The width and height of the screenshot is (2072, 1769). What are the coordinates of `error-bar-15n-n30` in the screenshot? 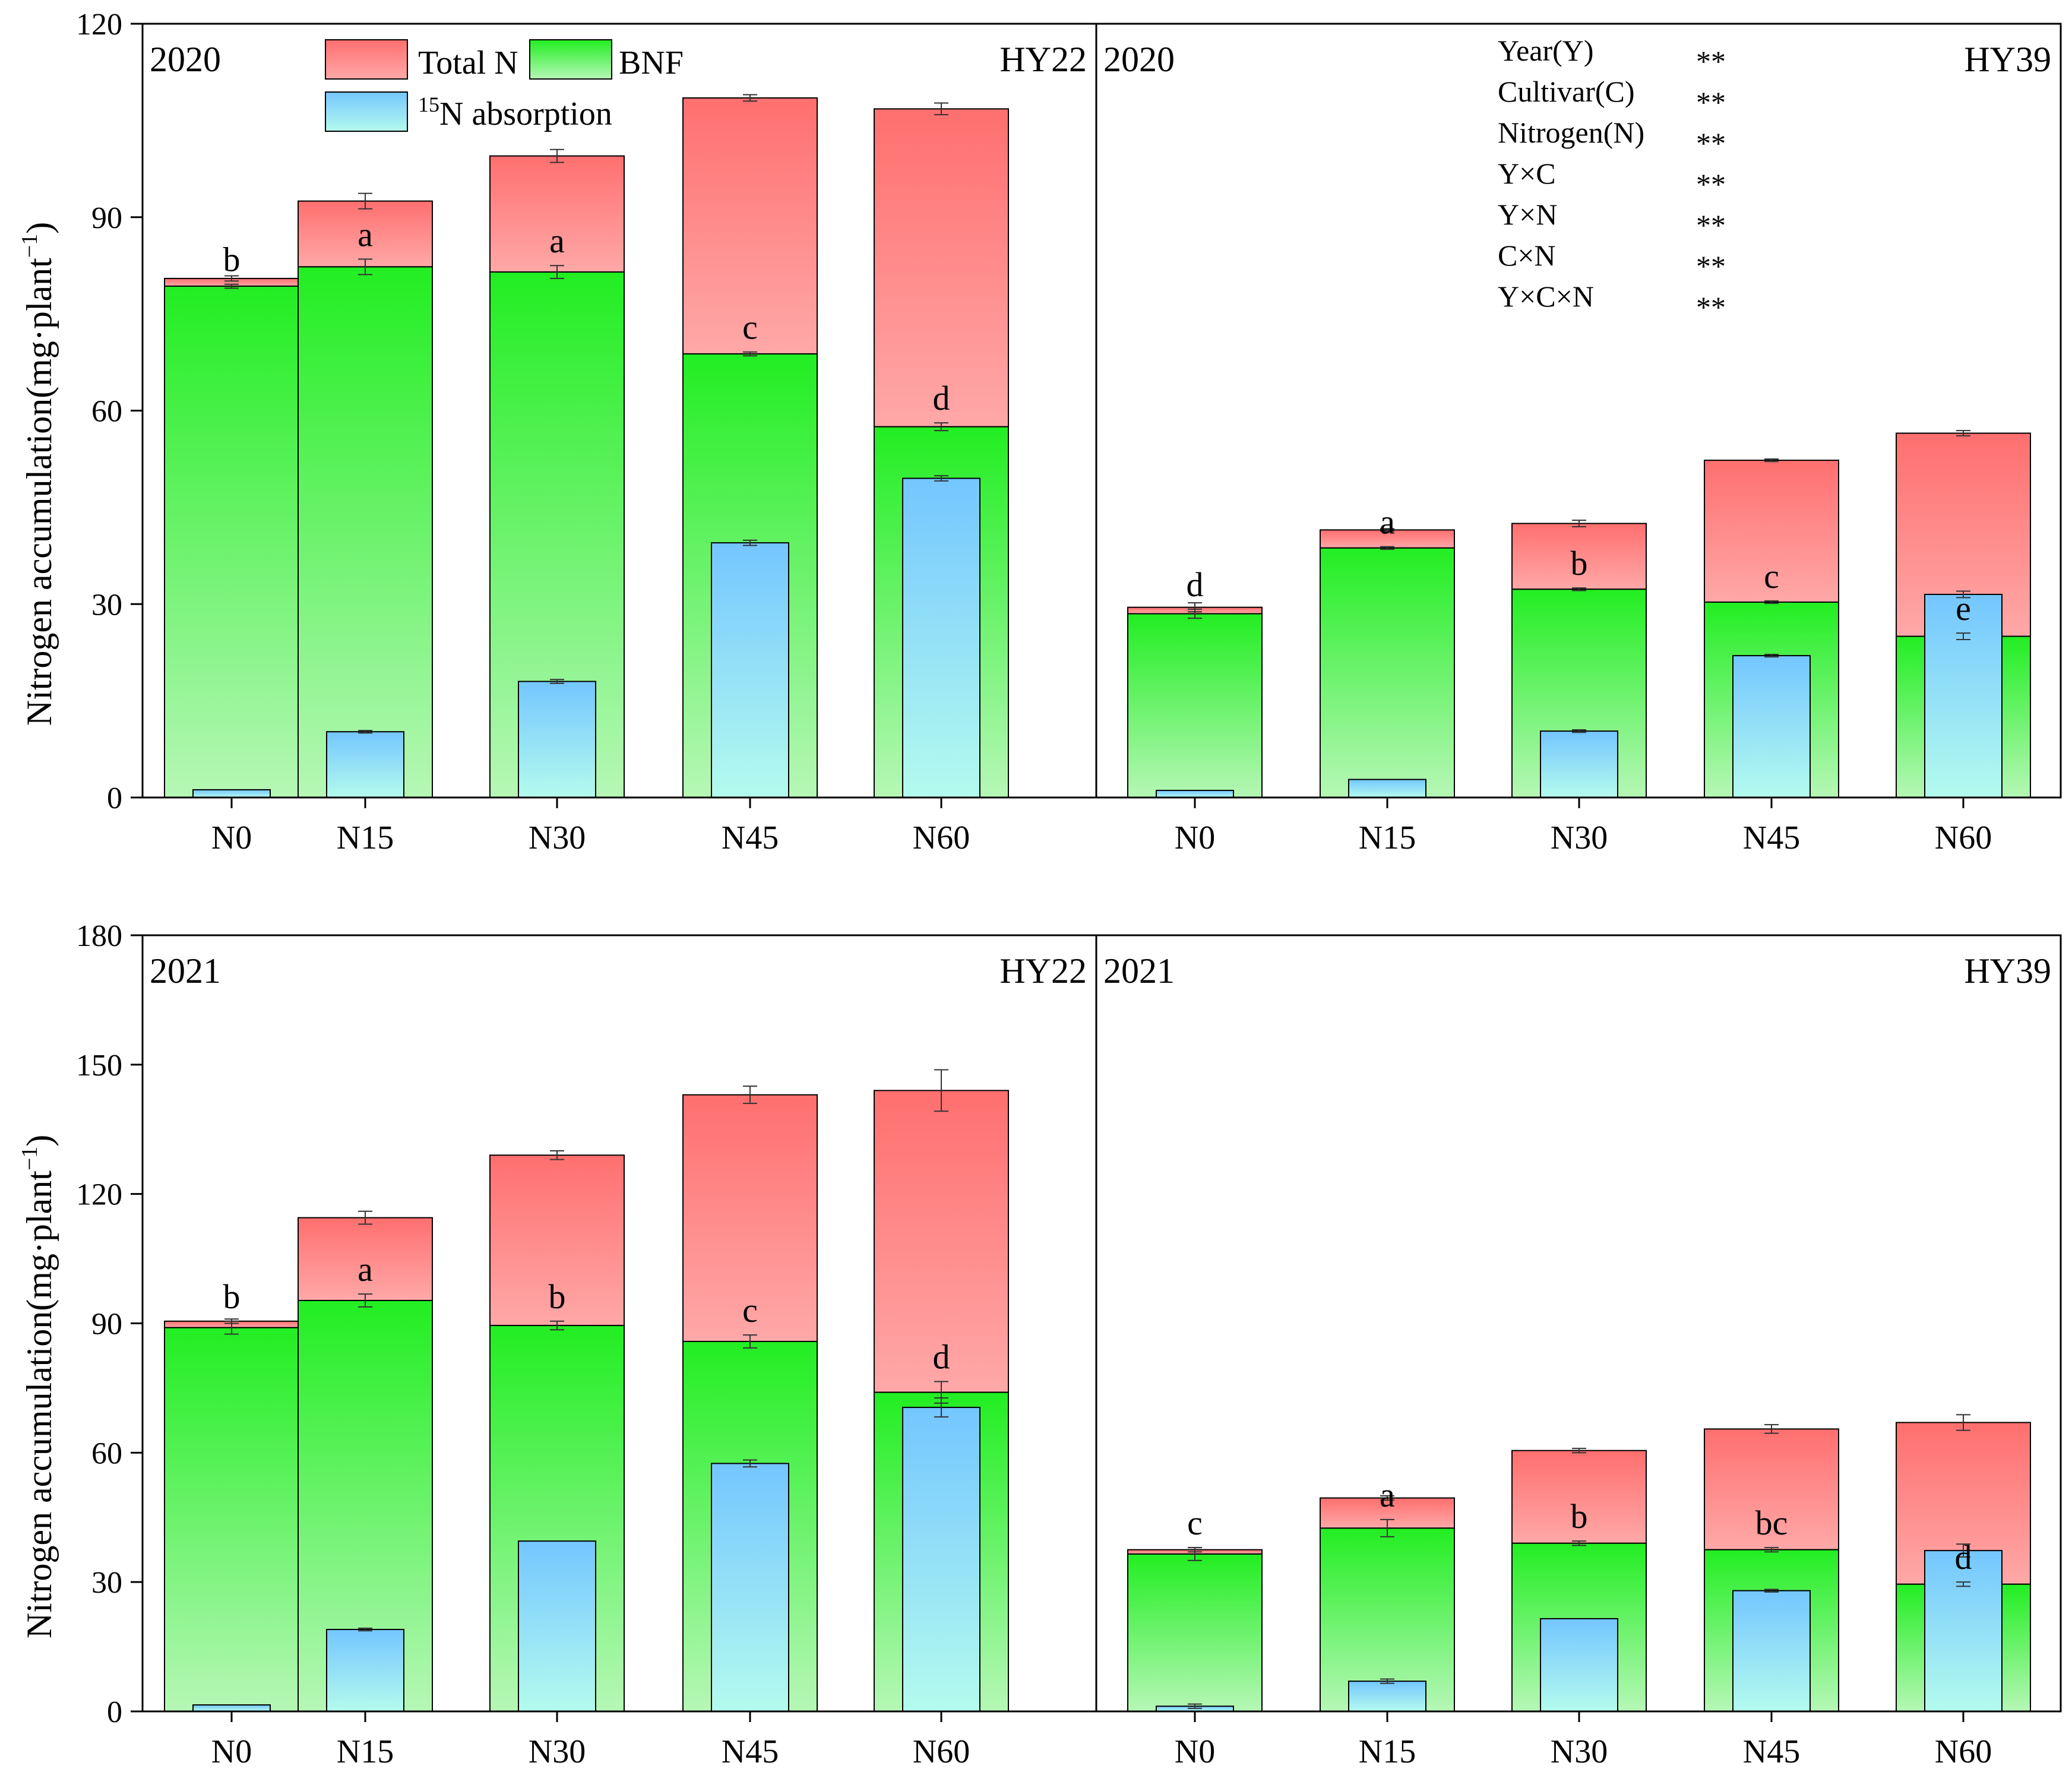 It's located at (557, 681).